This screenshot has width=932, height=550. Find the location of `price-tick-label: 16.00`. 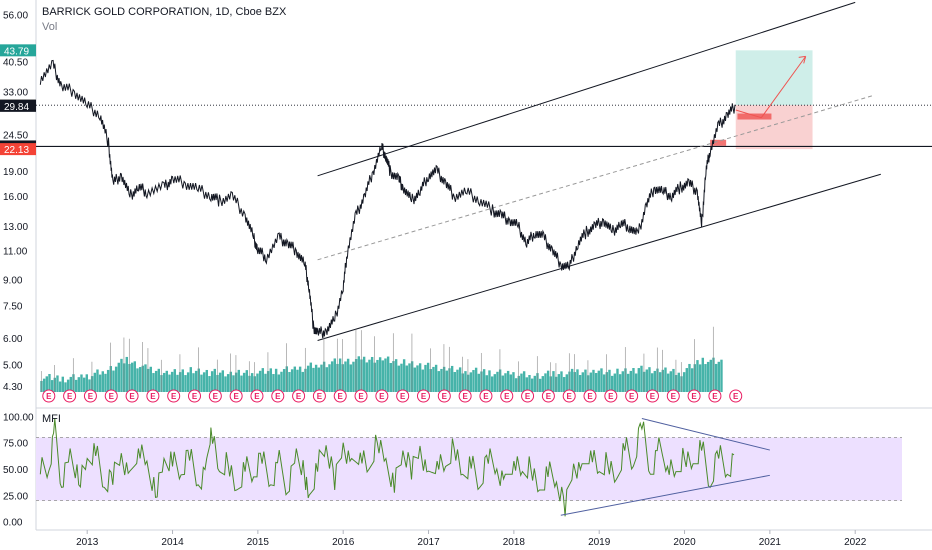

price-tick-label: 16.00 is located at coordinates (15, 197).